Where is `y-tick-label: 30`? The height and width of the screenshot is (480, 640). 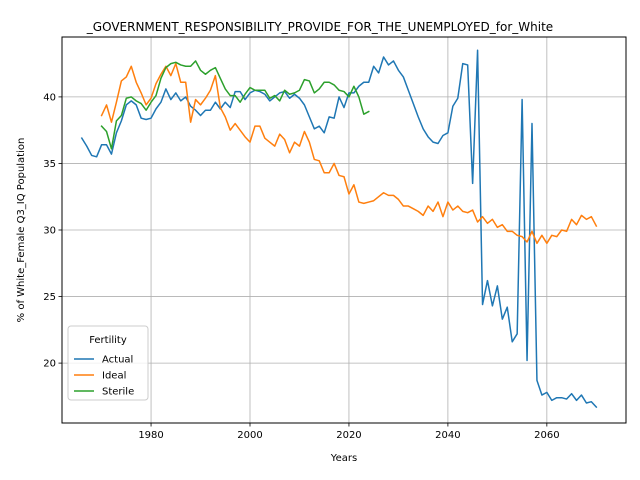
y-tick-label: 30 is located at coordinates (49, 231).